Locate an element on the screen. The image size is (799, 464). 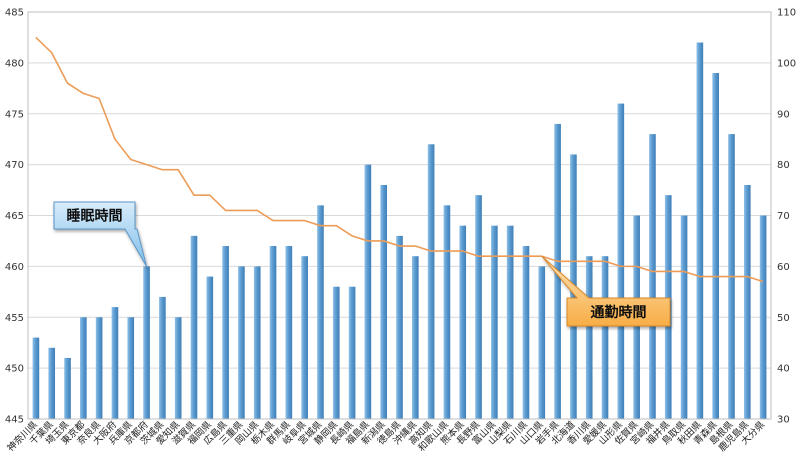
y-right-tick-label: 30 is located at coordinates (783, 420).